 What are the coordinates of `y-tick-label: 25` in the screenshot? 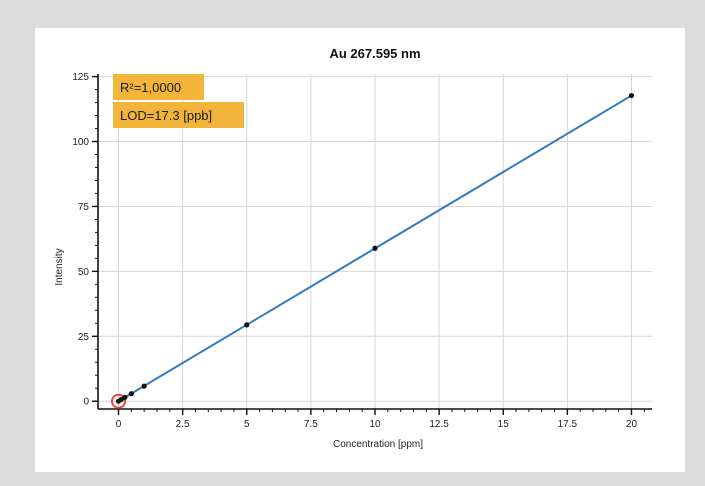 It's located at (84, 337).